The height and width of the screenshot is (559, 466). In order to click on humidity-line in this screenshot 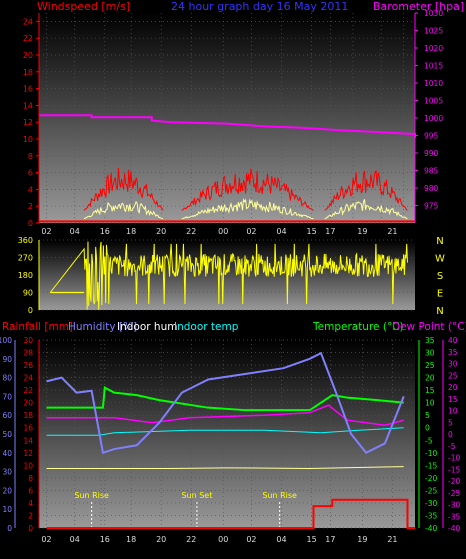, I will do `click(225, 403)`.